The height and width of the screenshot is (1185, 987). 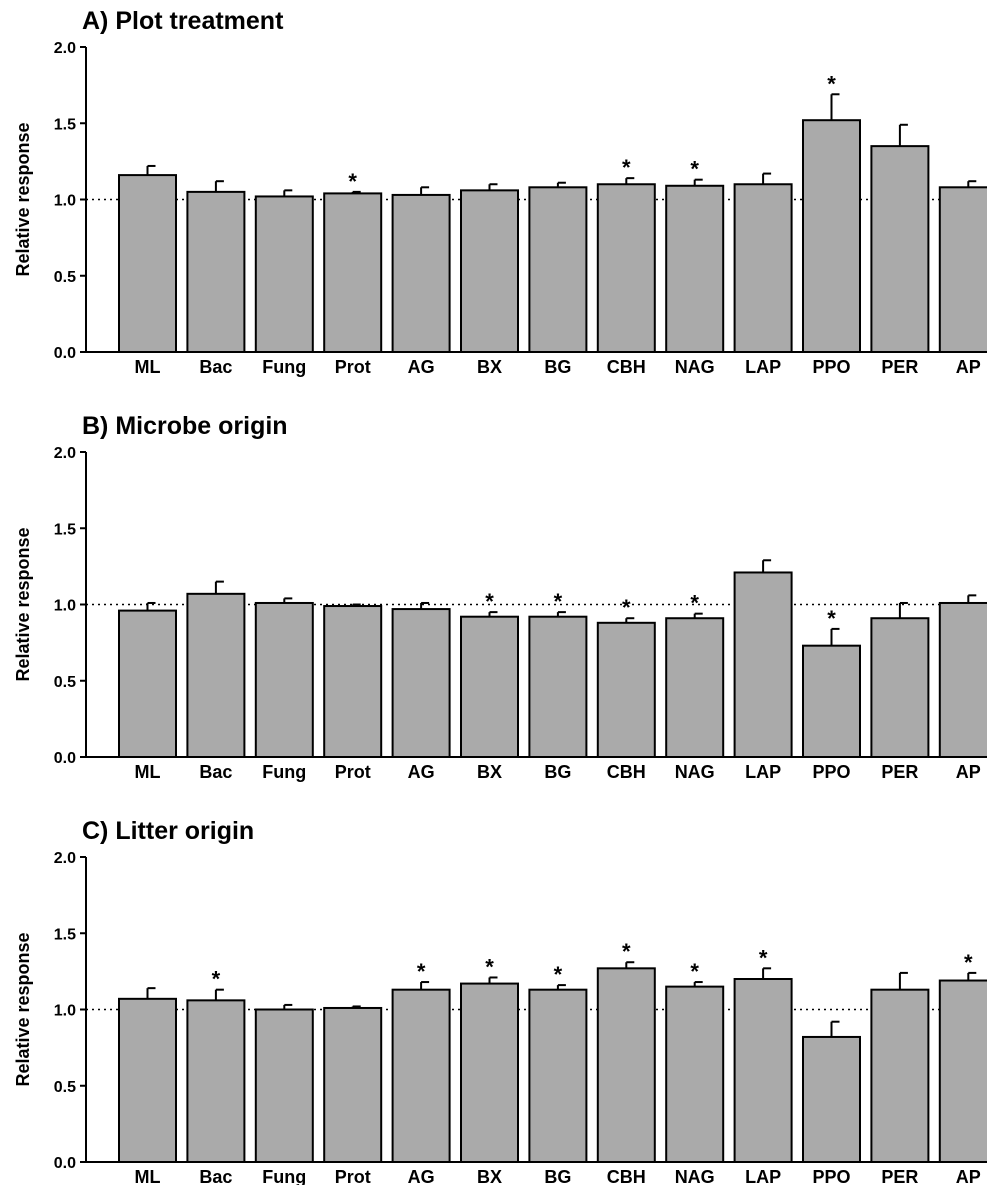 What do you see at coordinates (168, 831) in the screenshot?
I see `panel-title: C) Litter origin` at bounding box center [168, 831].